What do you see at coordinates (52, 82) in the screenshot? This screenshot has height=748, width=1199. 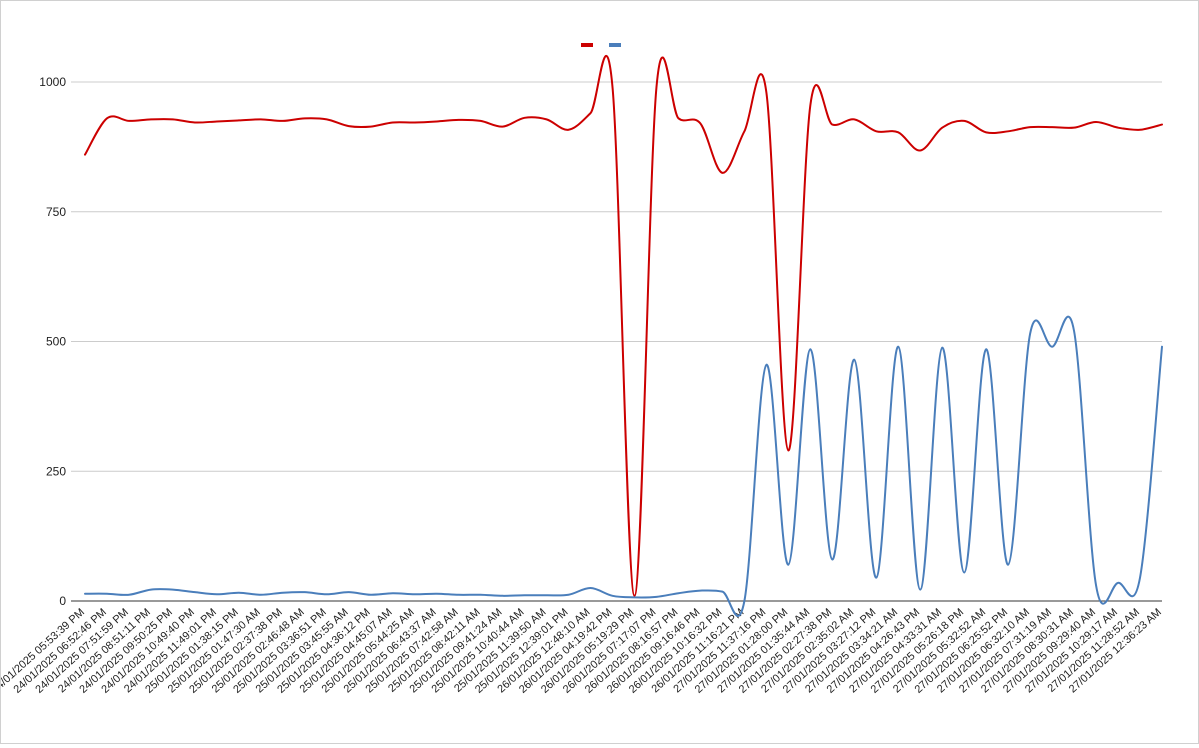 I see `y-tick-label: 1000` at bounding box center [52, 82].